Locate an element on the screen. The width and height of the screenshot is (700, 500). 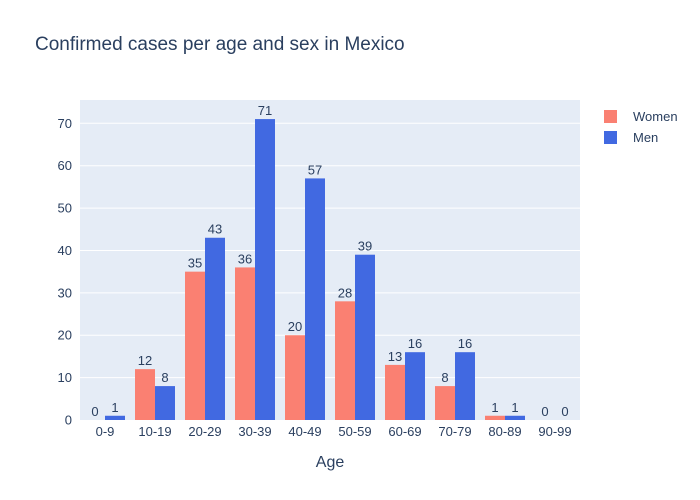
x-tick-label: 30-39 is located at coordinates (254, 431).